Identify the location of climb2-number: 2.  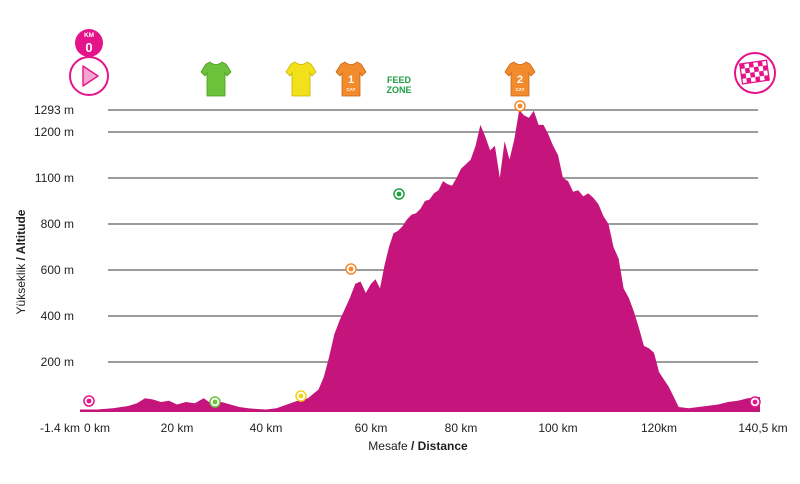
(520, 80).